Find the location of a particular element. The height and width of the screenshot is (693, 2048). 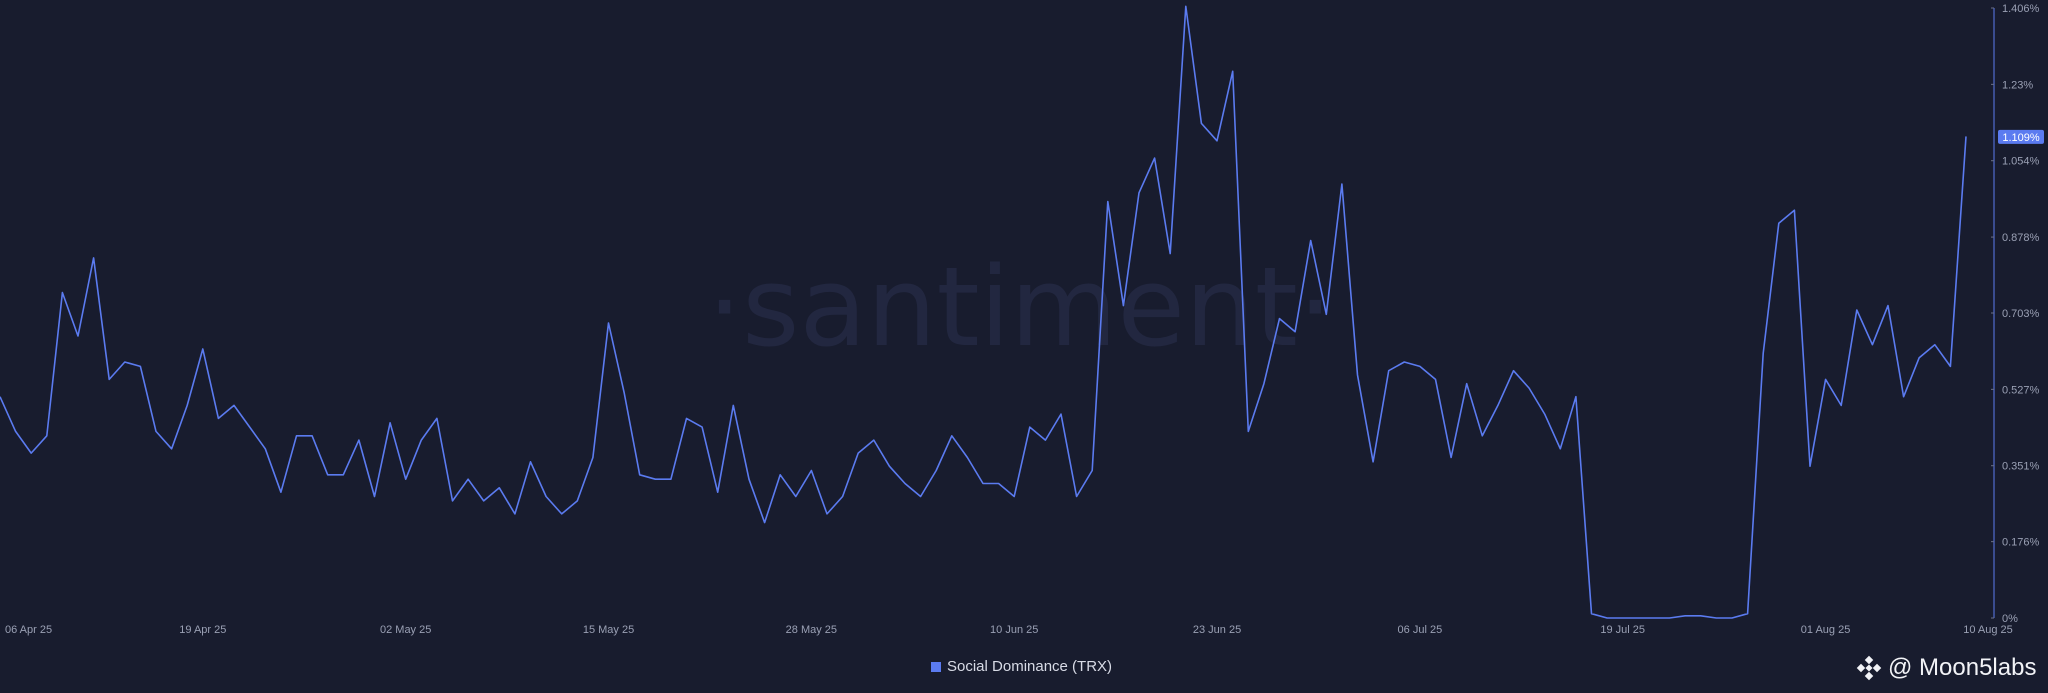

legend: Social Dominance (TRX) is located at coordinates (1021, 666).